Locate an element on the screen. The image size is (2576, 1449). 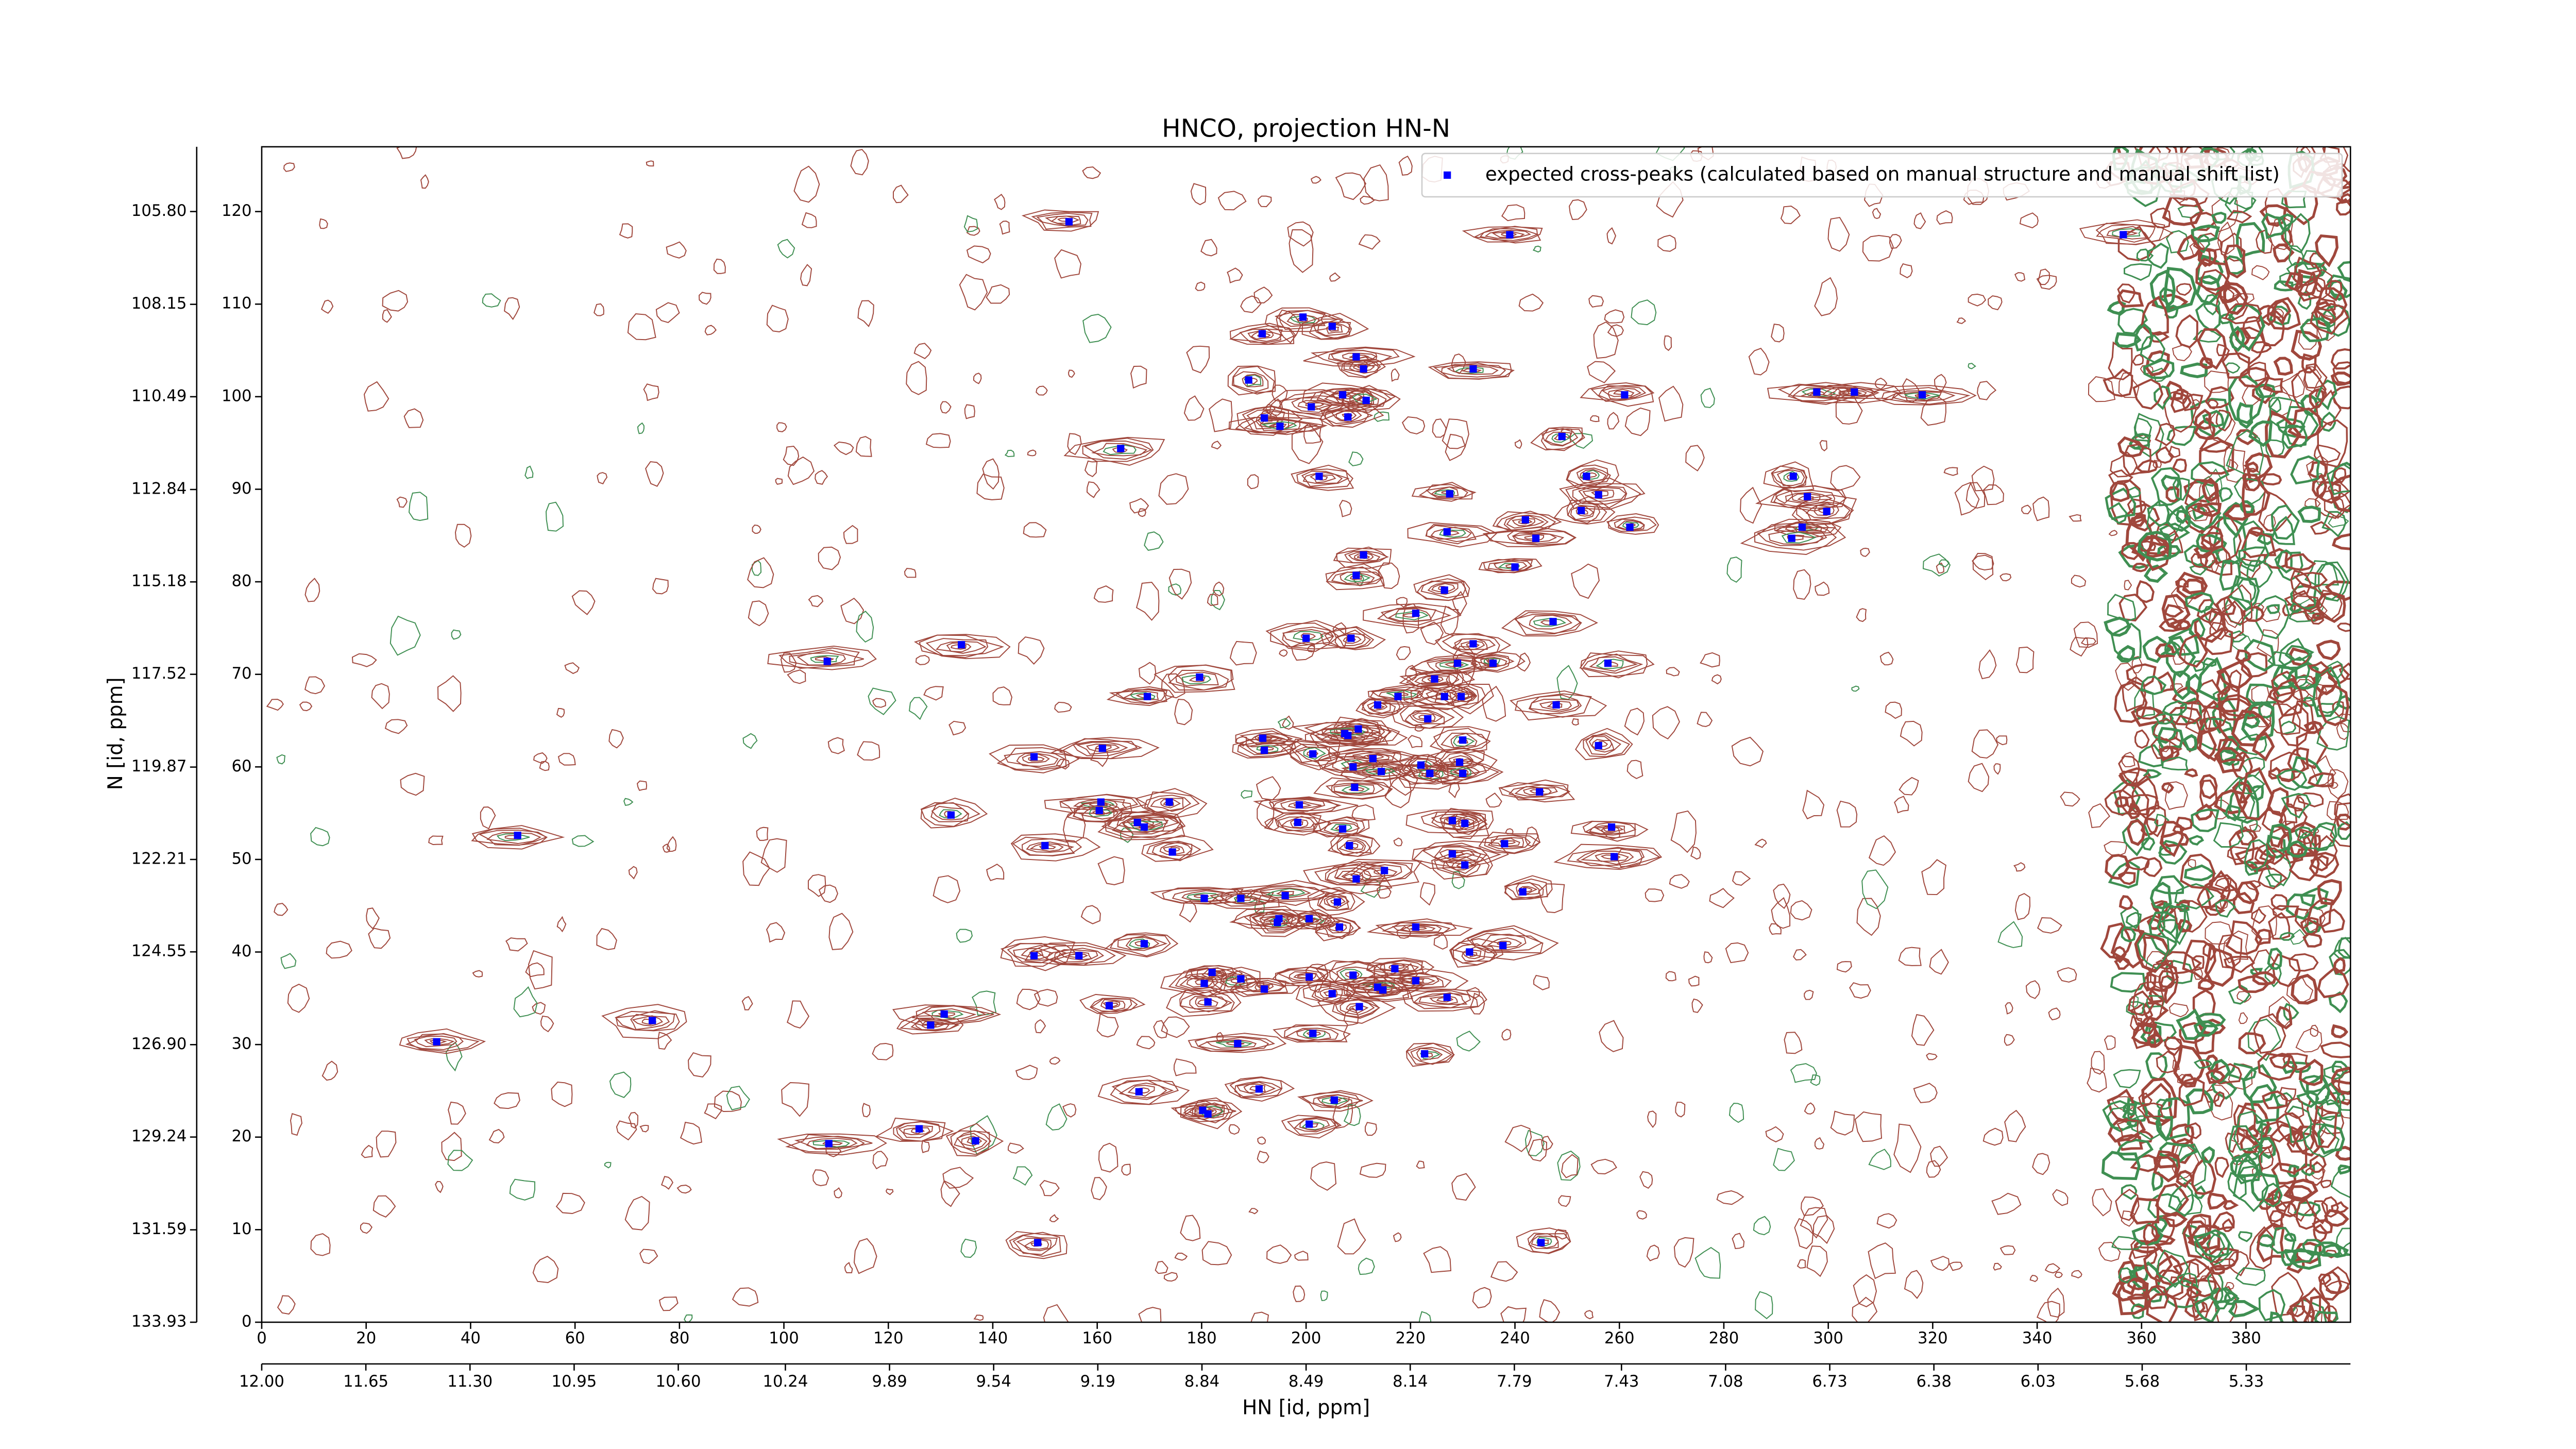
y2-tick-label: 124.55 is located at coordinates (159, 951).